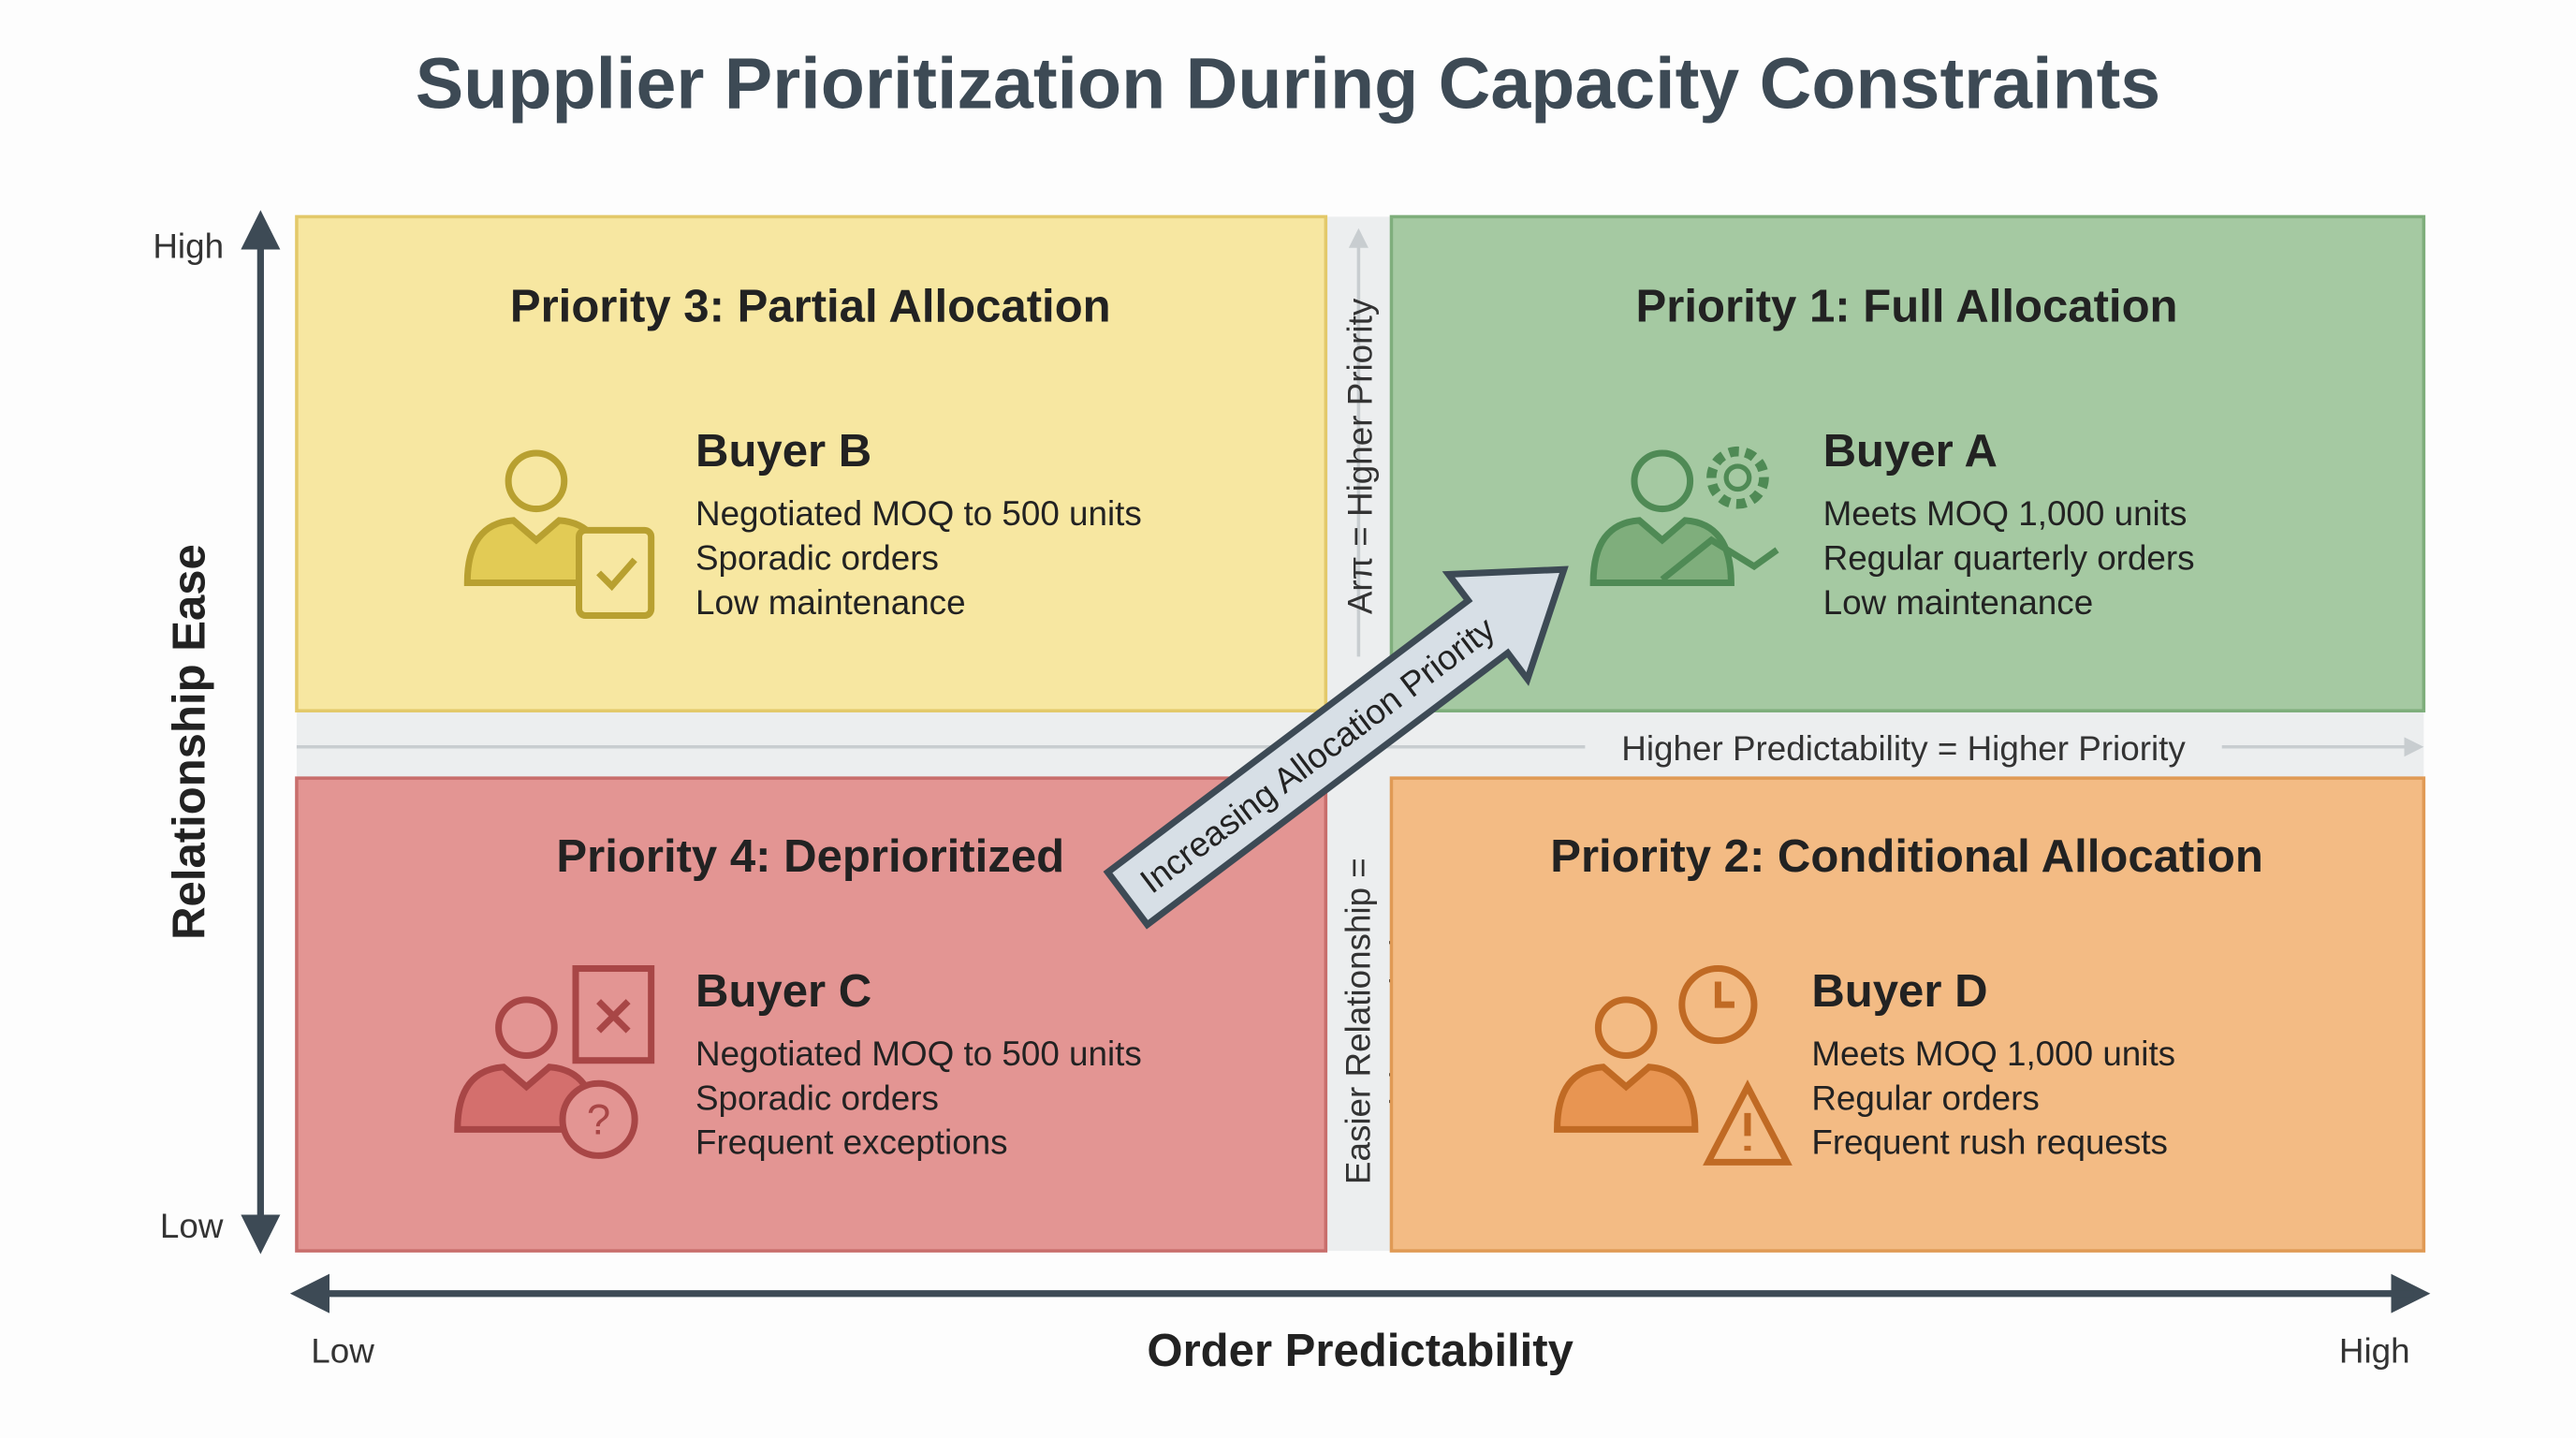  I want to click on buyer-name: Buyer B, so click(783, 451).